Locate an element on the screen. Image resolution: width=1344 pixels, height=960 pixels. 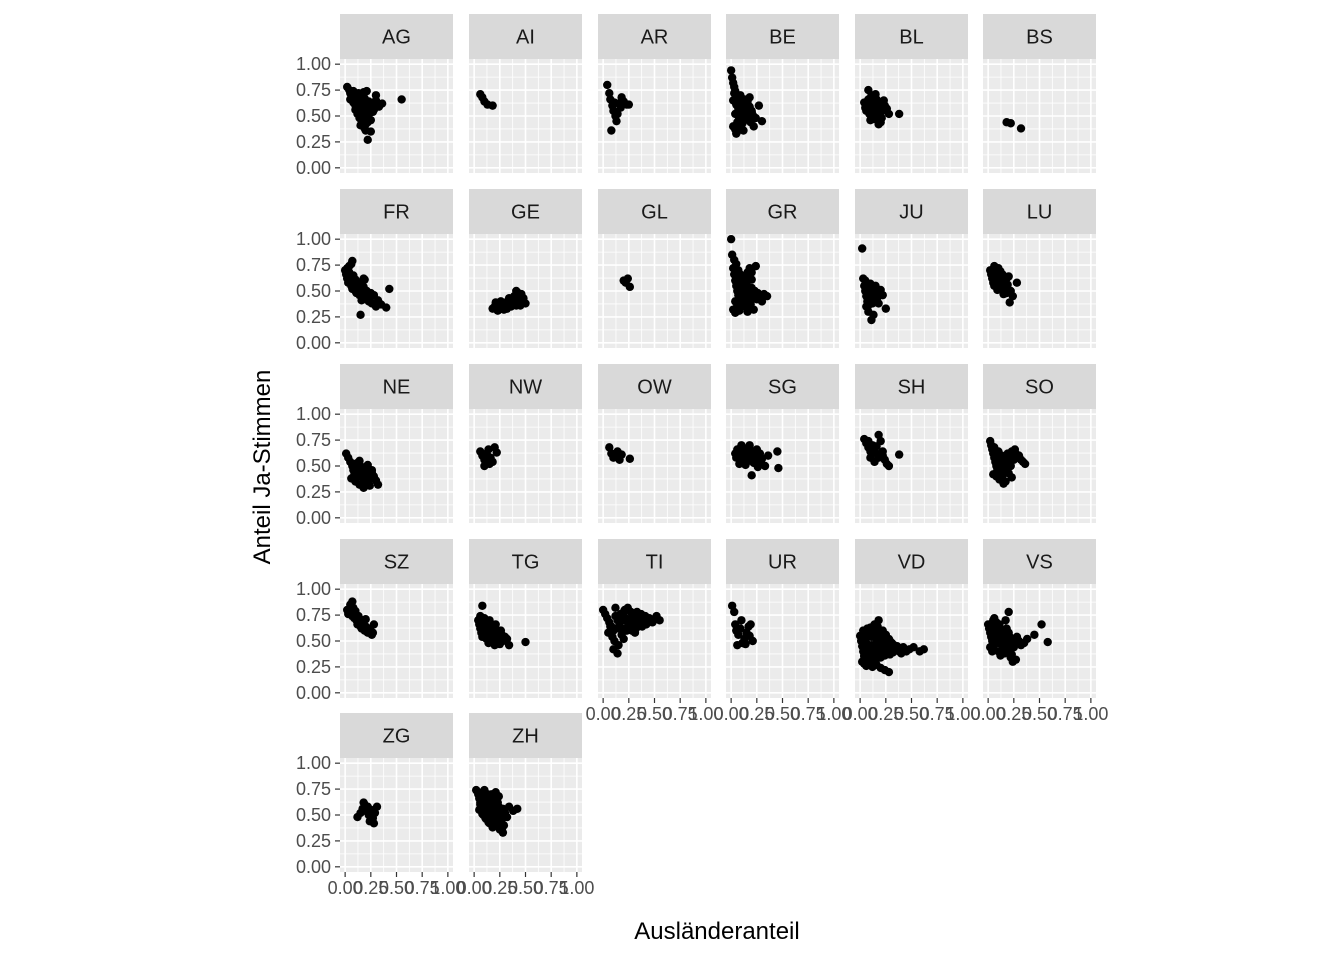
facet-strip-label: GR is located at coordinates (783, 213).